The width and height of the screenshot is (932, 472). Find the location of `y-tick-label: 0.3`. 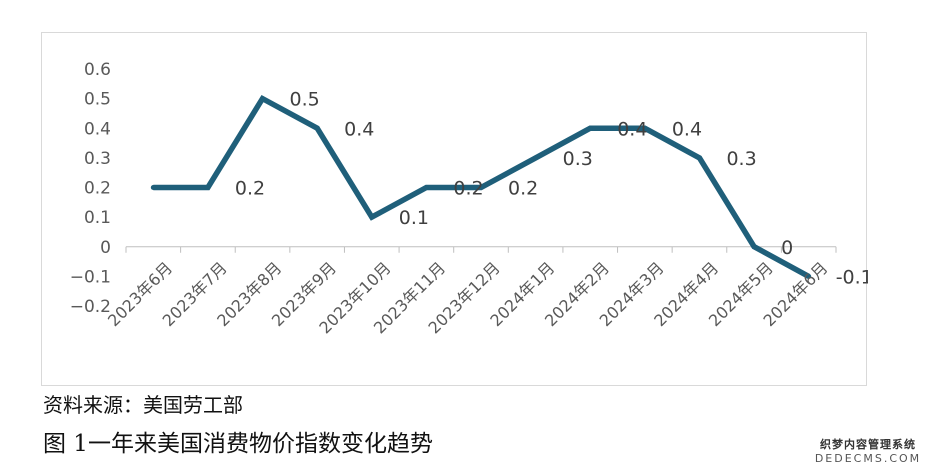

y-tick-label: 0.3 is located at coordinates (97, 159).